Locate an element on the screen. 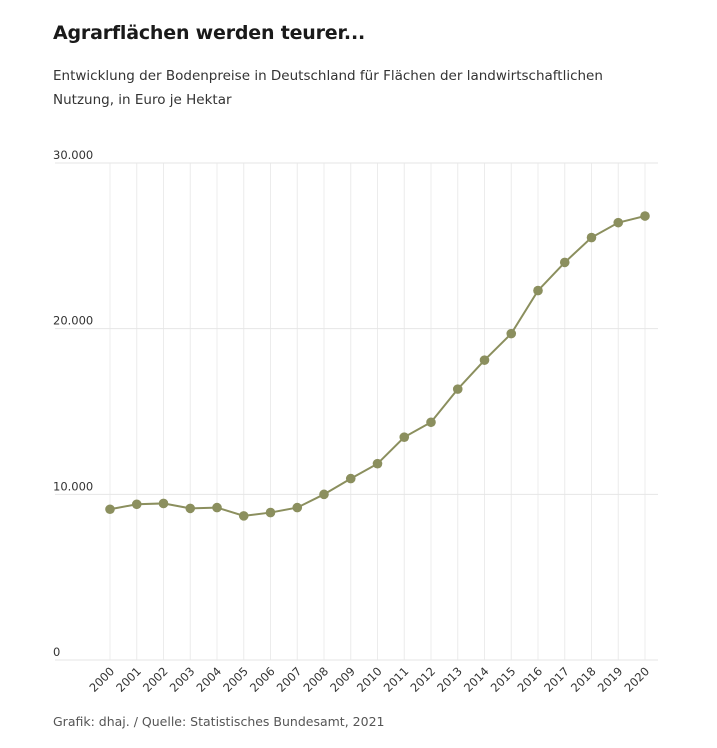  x-tick-label: 2019 is located at coordinates (610, 679).